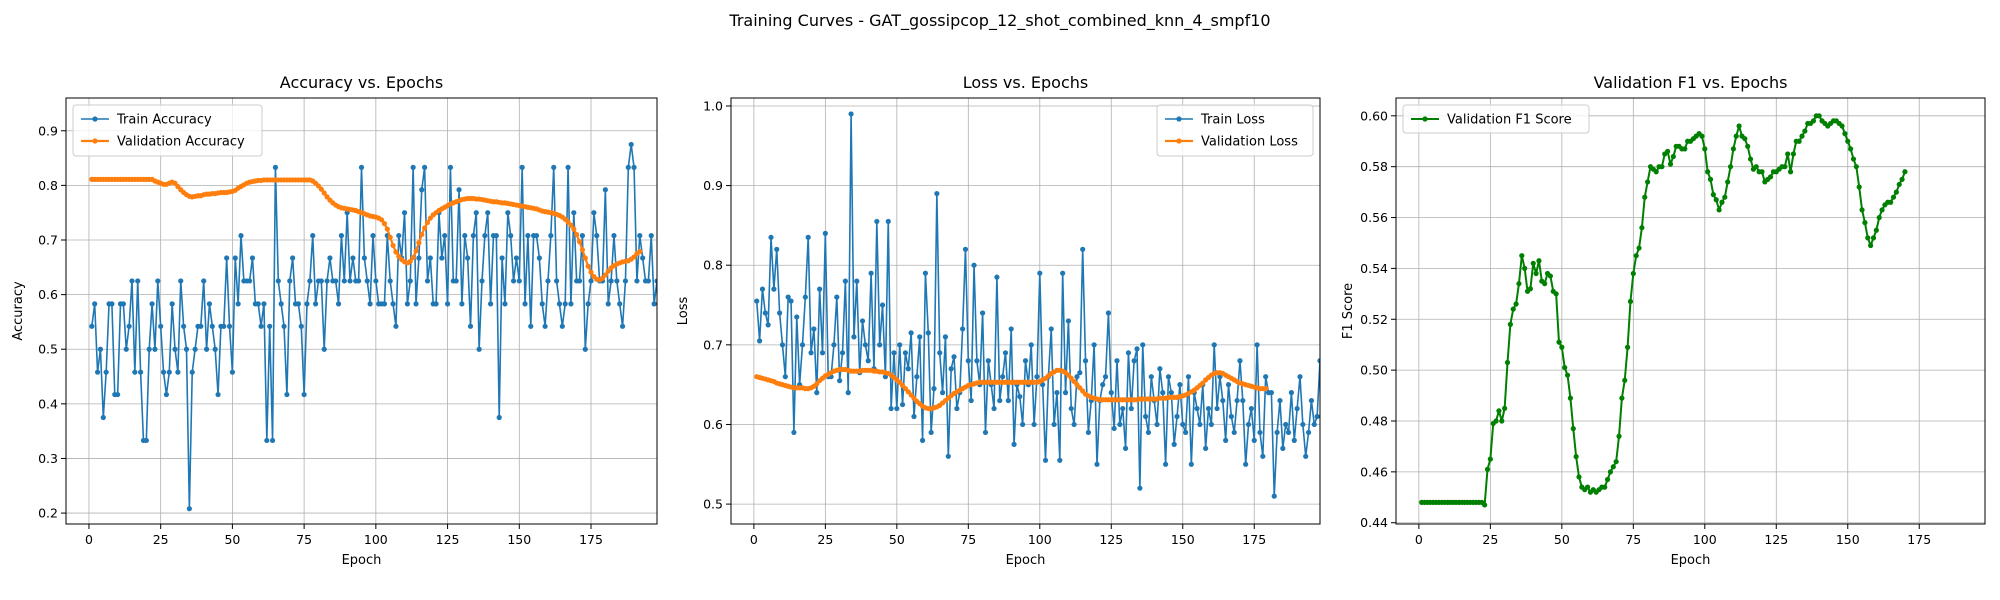 This screenshot has width=2000, height=600. Describe the element at coordinates (1374, 166) in the screenshot. I see `y-tick-label: 0.58` at that location.